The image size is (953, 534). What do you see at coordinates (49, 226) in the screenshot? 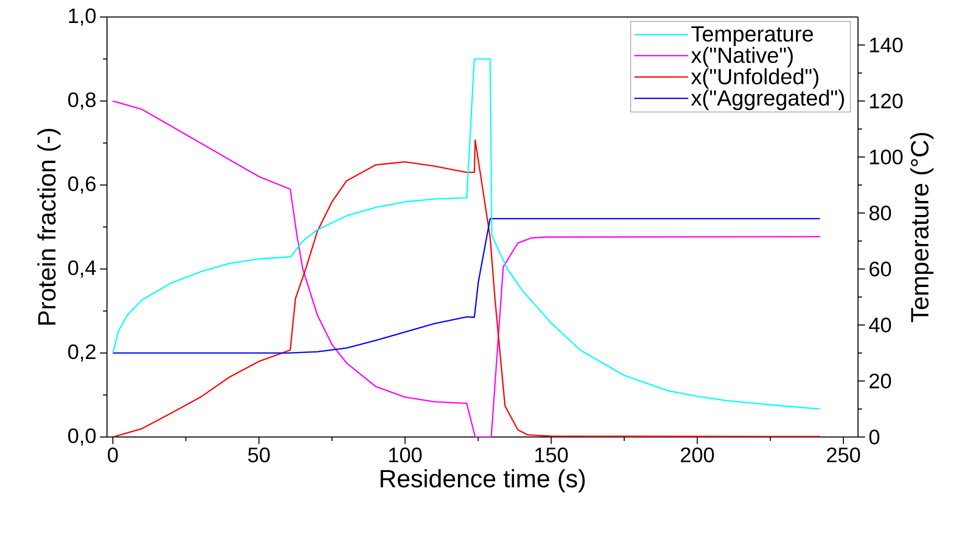
I see `y-axis-title: Protein fraction (-)` at bounding box center [49, 226].